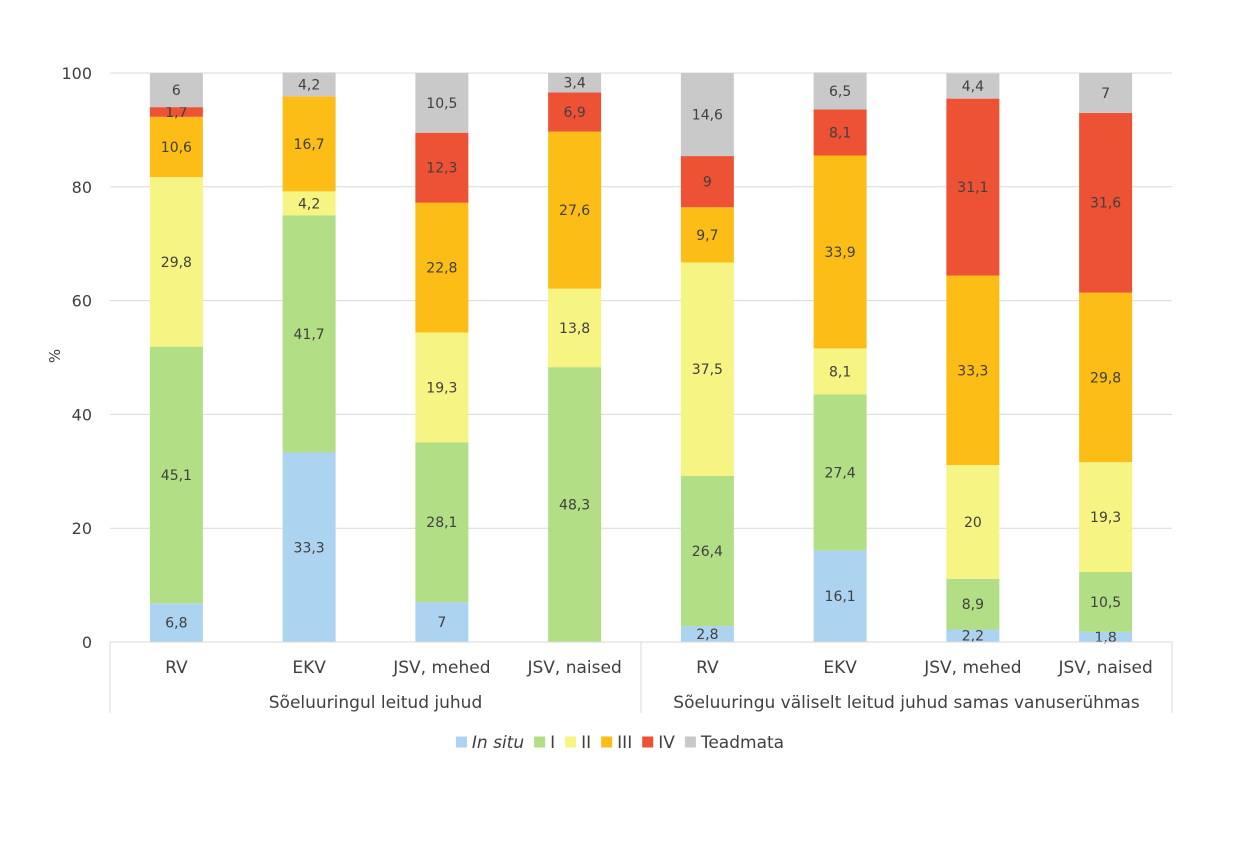 This screenshot has width=1240, height=844. I want to click on data-label: 12,3, so click(441, 169).